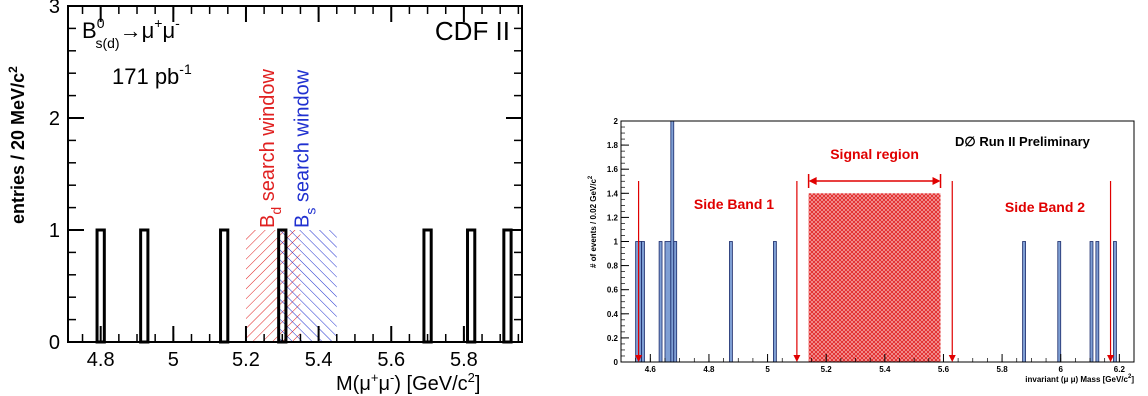 The height and width of the screenshot is (396, 1148). What do you see at coordinates (874, 277) in the screenshot?
I see `signal-region-fill` at bounding box center [874, 277].